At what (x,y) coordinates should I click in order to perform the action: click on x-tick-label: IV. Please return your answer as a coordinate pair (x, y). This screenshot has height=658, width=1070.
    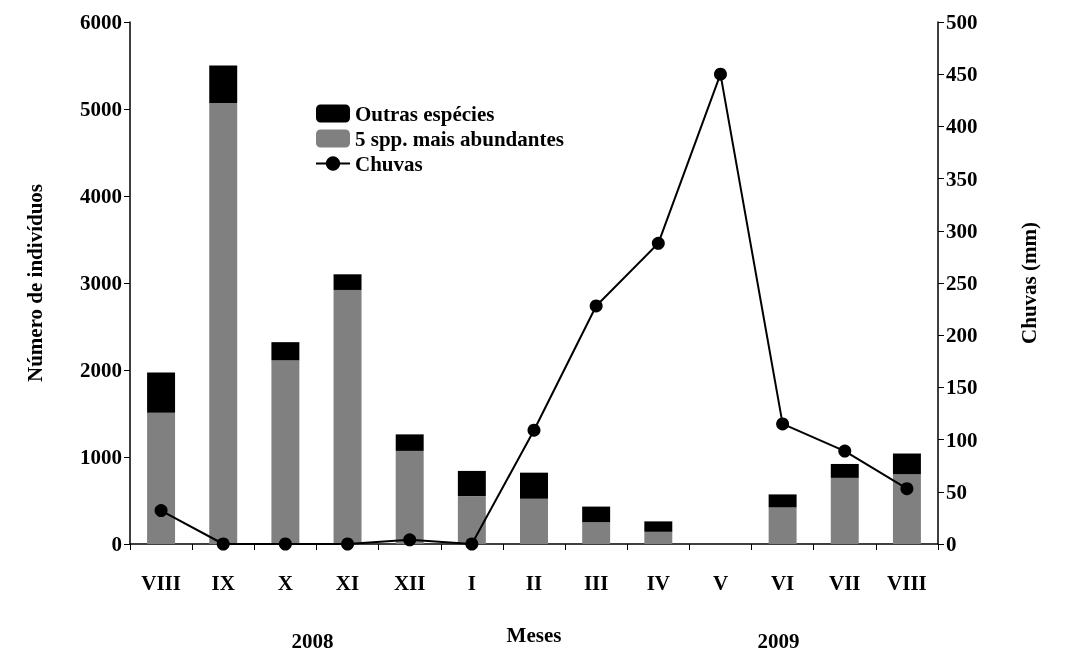
    Looking at the image, I should click on (658, 582).